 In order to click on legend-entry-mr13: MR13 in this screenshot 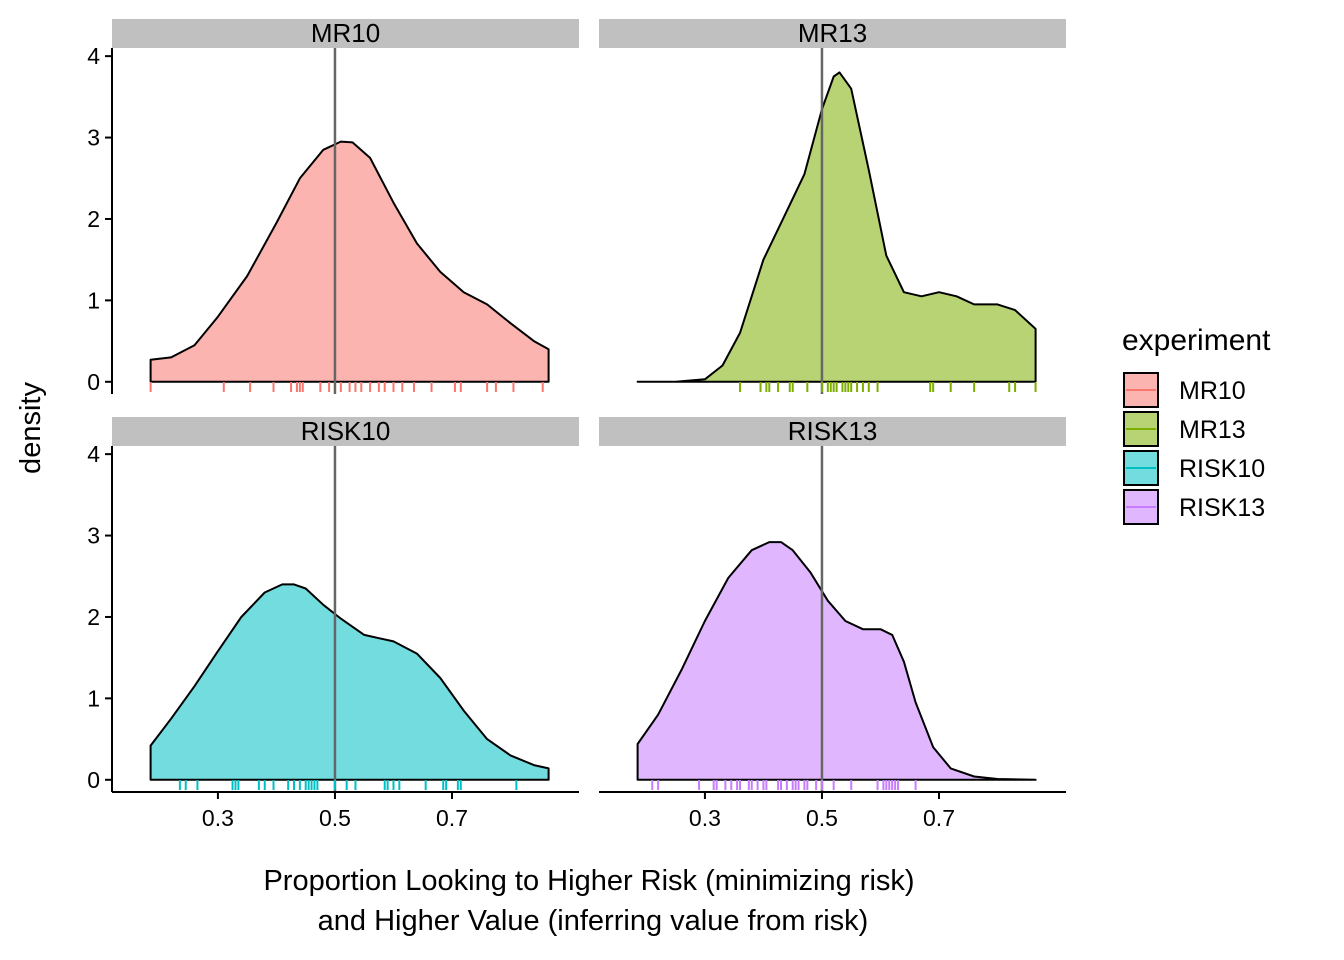, I will do `click(1184, 429)`.